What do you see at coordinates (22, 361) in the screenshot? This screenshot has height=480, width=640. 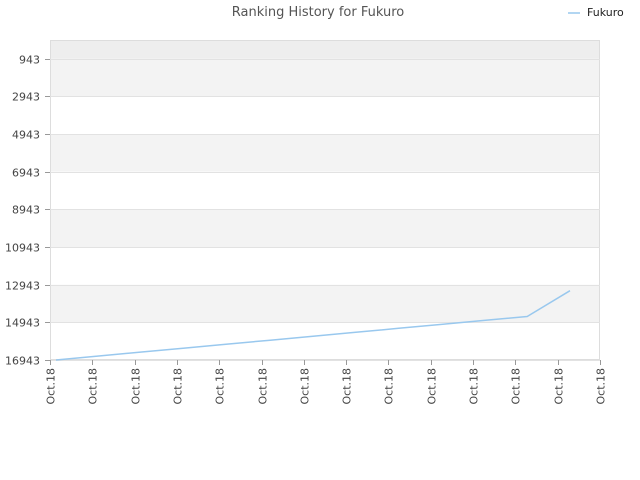 I see `y-tick-label: 16943` at bounding box center [22, 361].